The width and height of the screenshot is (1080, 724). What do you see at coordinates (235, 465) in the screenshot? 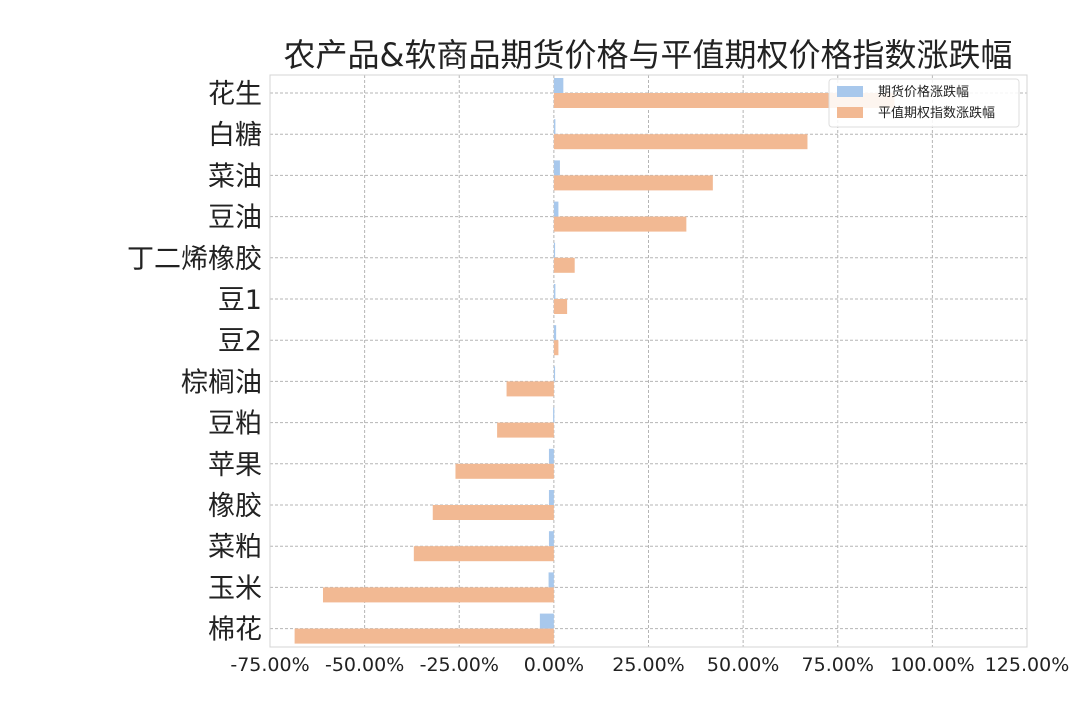
I see `y-tick-label: 苹果` at bounding box center [235, 465].